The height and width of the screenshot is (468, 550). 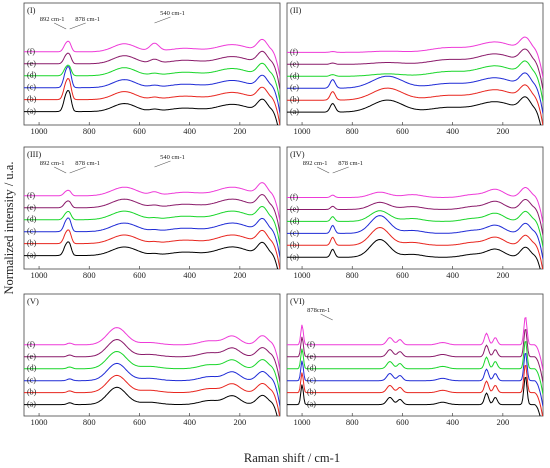 I want to click on panel-frame, so click(x=415, y=355).